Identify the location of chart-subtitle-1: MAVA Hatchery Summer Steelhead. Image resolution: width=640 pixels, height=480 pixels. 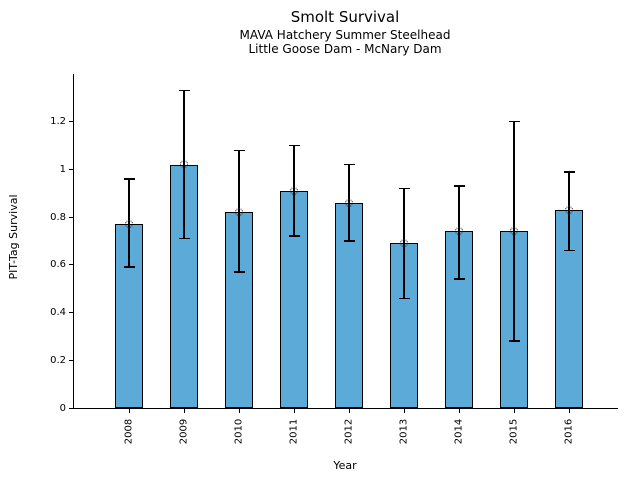
(345, 35).